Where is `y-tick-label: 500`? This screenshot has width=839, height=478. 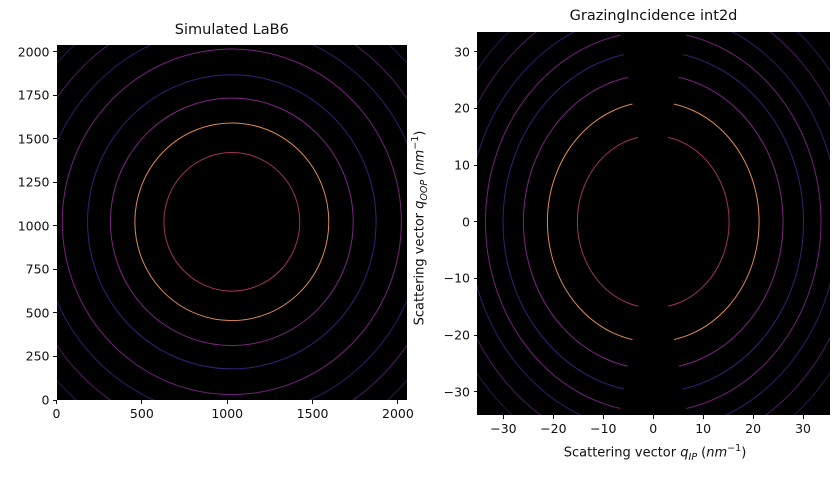
y-tick-label: 500 is located at coordinates (37, 313).